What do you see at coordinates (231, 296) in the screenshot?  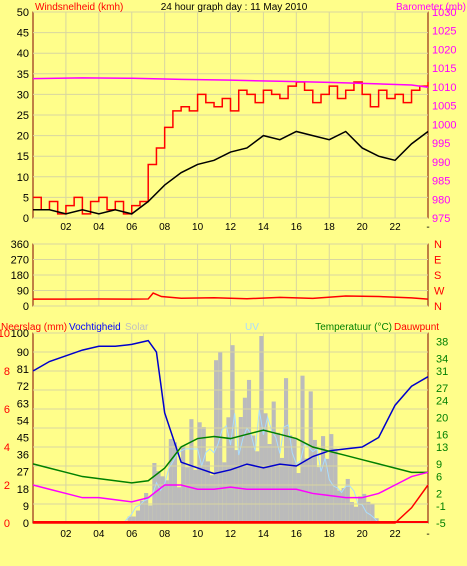 I see `series-windrichting` at bounding box center [231, 296].